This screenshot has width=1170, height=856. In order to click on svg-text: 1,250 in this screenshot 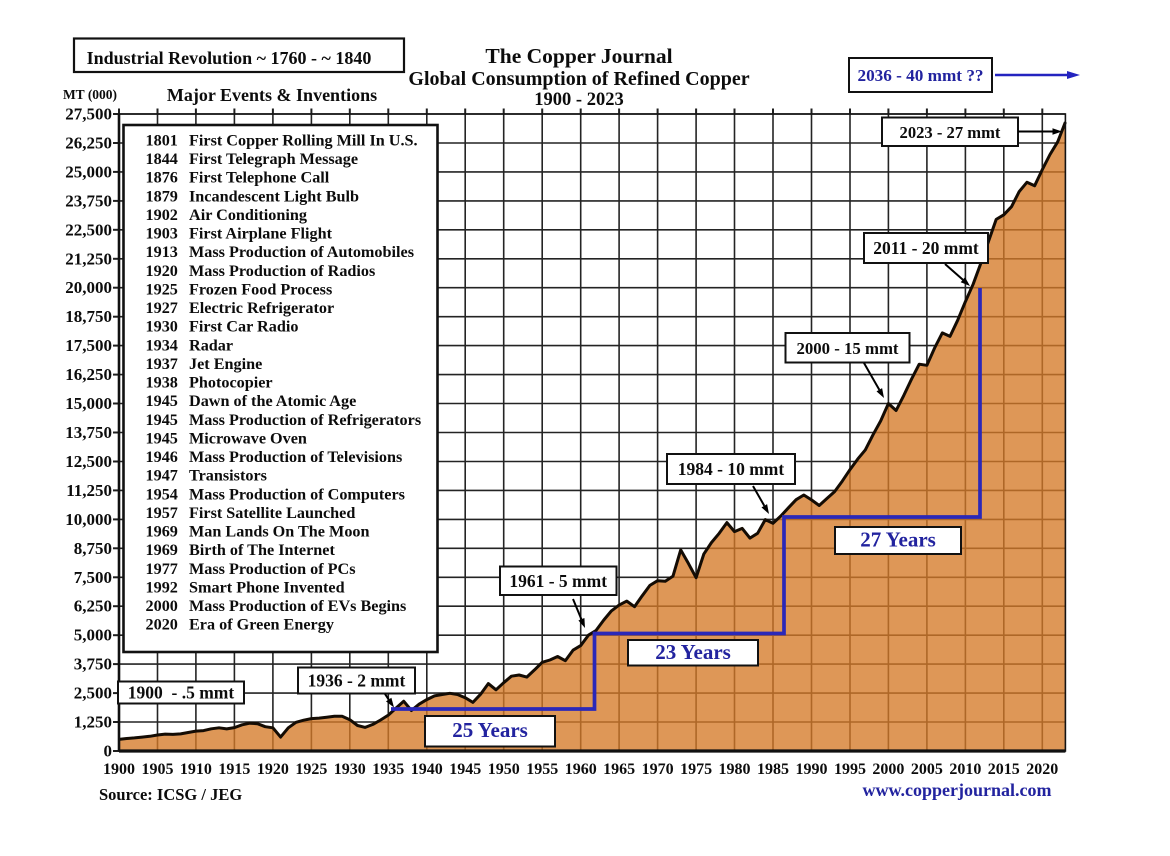, I will do `click(93, 722)`.